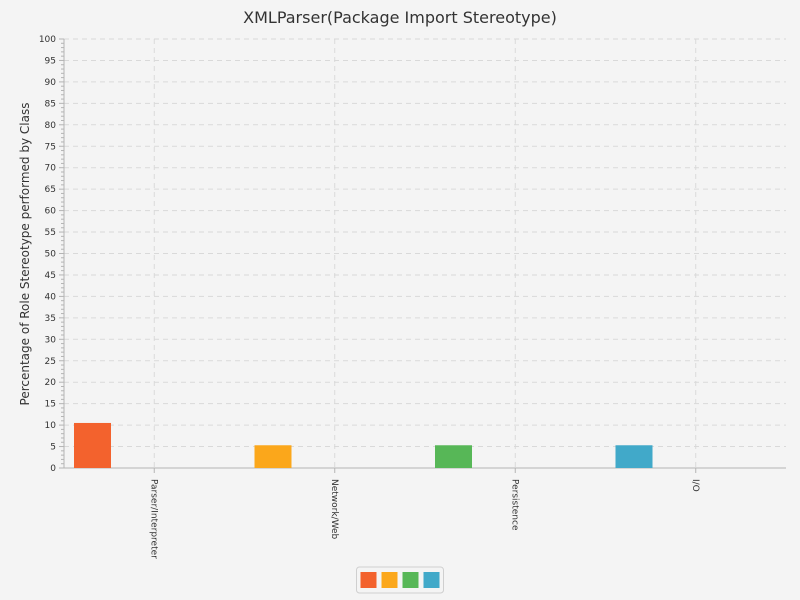 Image resolution: width=800 pixels, height=600 pixels. I want to click on x-tick-label: Parser/Interpreter, so click(153, 519).